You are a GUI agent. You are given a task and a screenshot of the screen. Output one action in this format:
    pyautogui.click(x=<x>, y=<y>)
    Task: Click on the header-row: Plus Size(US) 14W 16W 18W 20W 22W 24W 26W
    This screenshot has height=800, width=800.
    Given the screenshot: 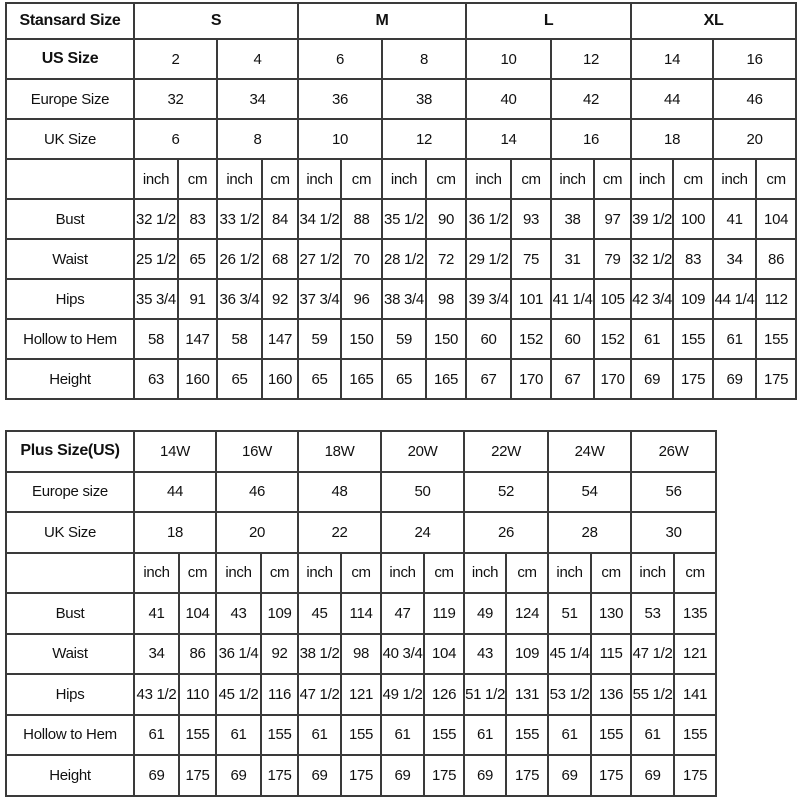 What is the action you would take?
    pyautogui.click(x=361, y=451)
    